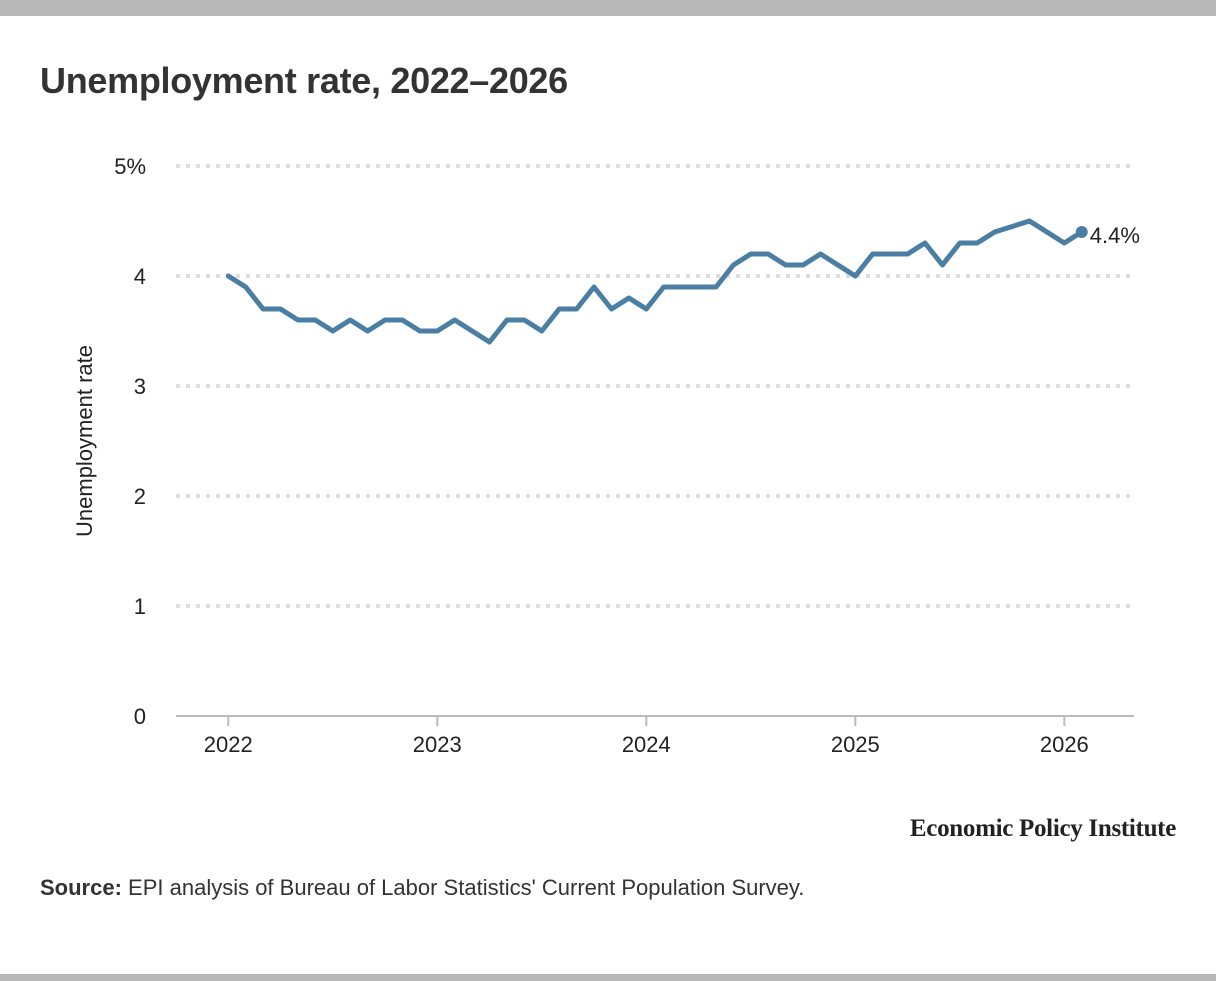  I want to click on y-tick-label-1: 1, so click(140, 606).